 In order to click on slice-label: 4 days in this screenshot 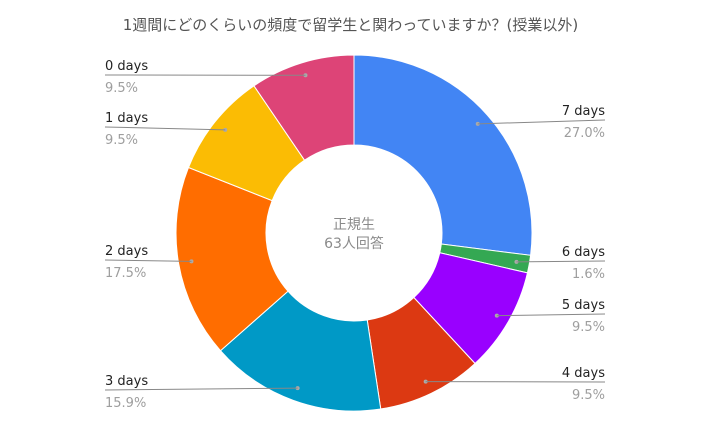, I will do `click(583, 373)`.